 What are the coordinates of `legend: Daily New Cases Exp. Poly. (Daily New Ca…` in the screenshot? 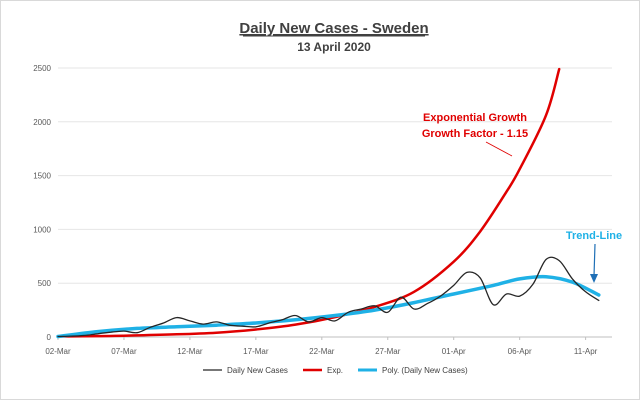 It's located at (335, 370).